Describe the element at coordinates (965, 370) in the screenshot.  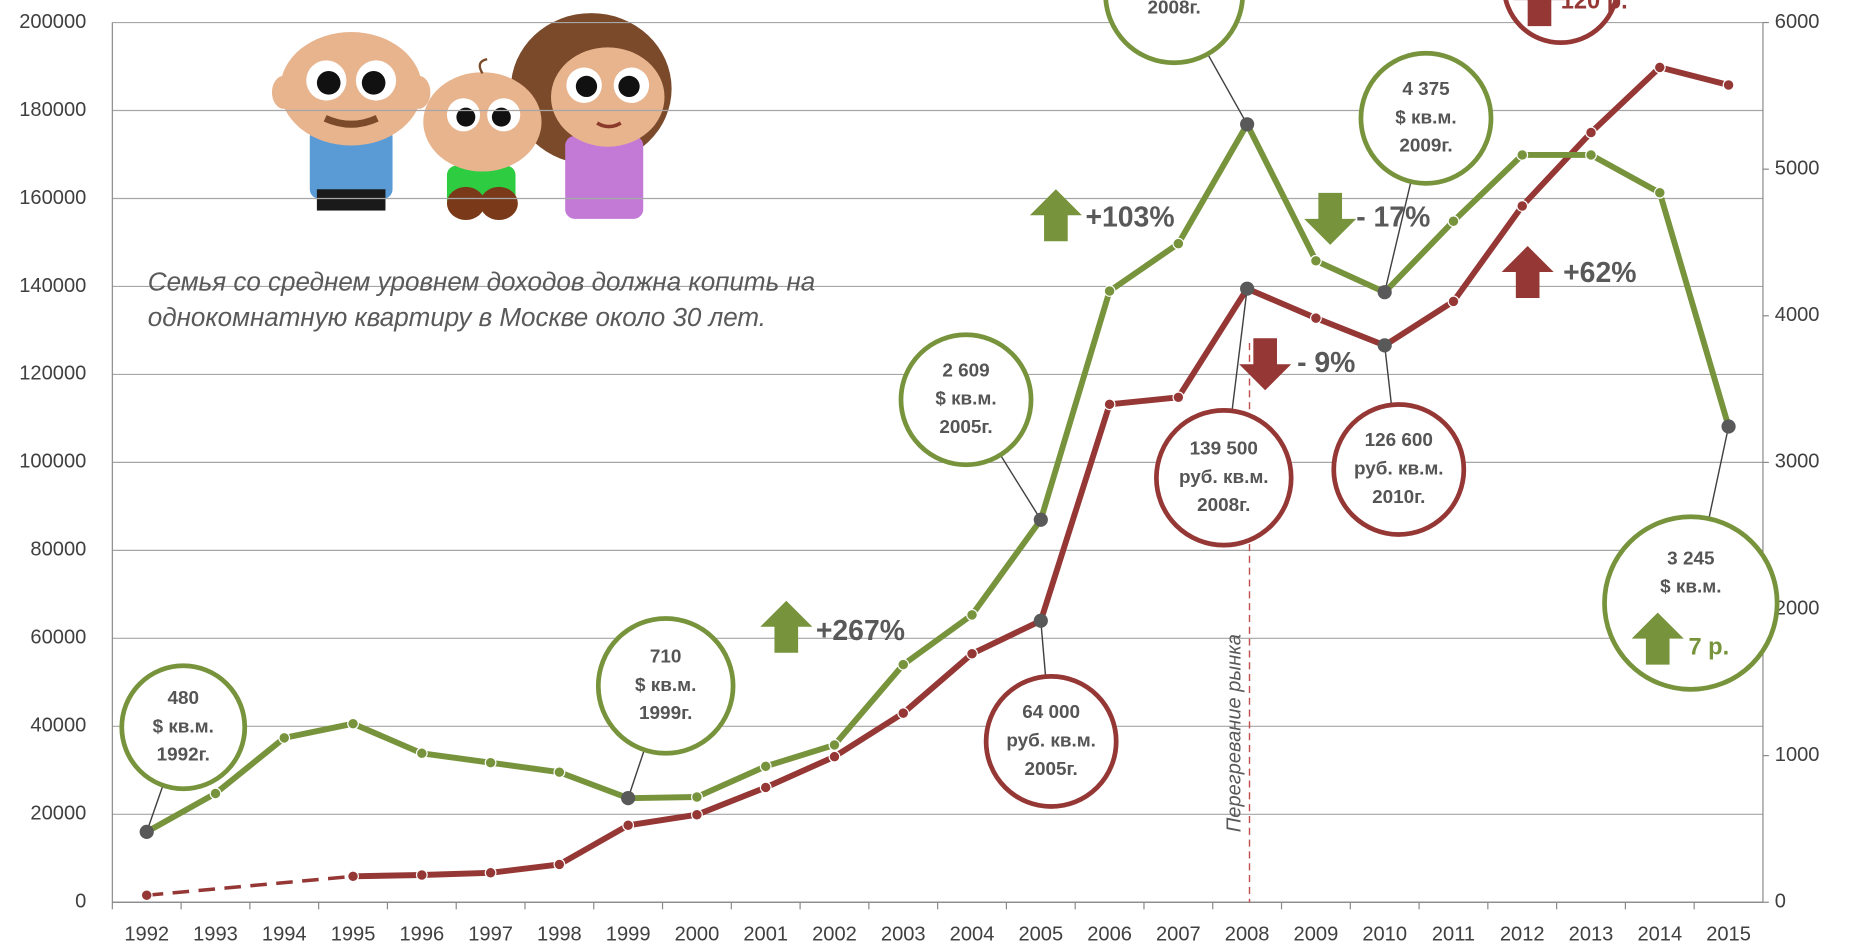
I see `annotation-text: 2 609` at that location.